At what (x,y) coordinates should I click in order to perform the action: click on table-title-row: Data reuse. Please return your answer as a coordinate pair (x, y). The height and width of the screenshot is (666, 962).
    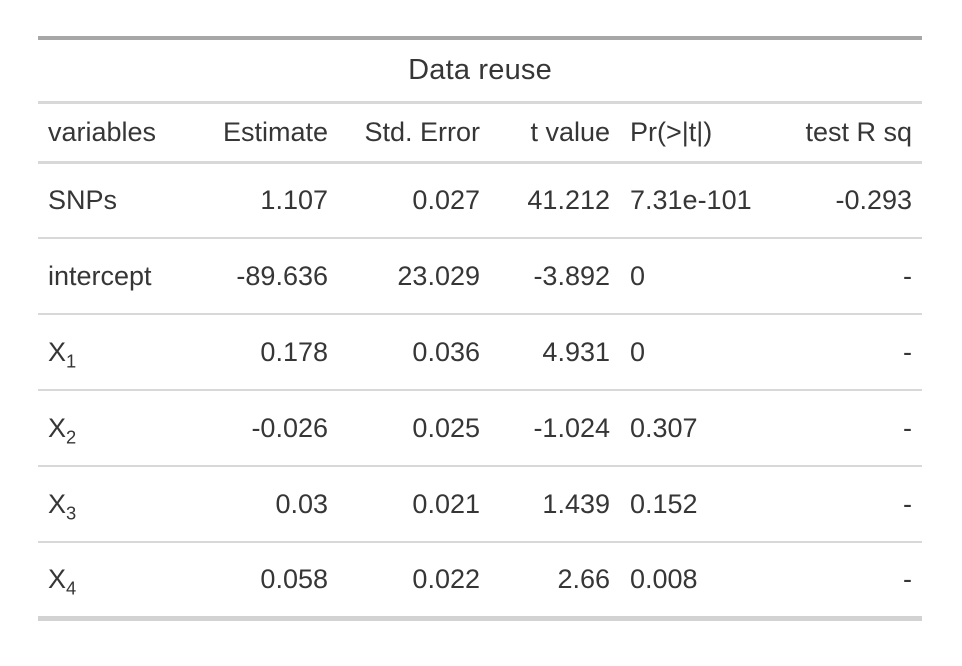
    Looking at the image, I should click on (480, 71).